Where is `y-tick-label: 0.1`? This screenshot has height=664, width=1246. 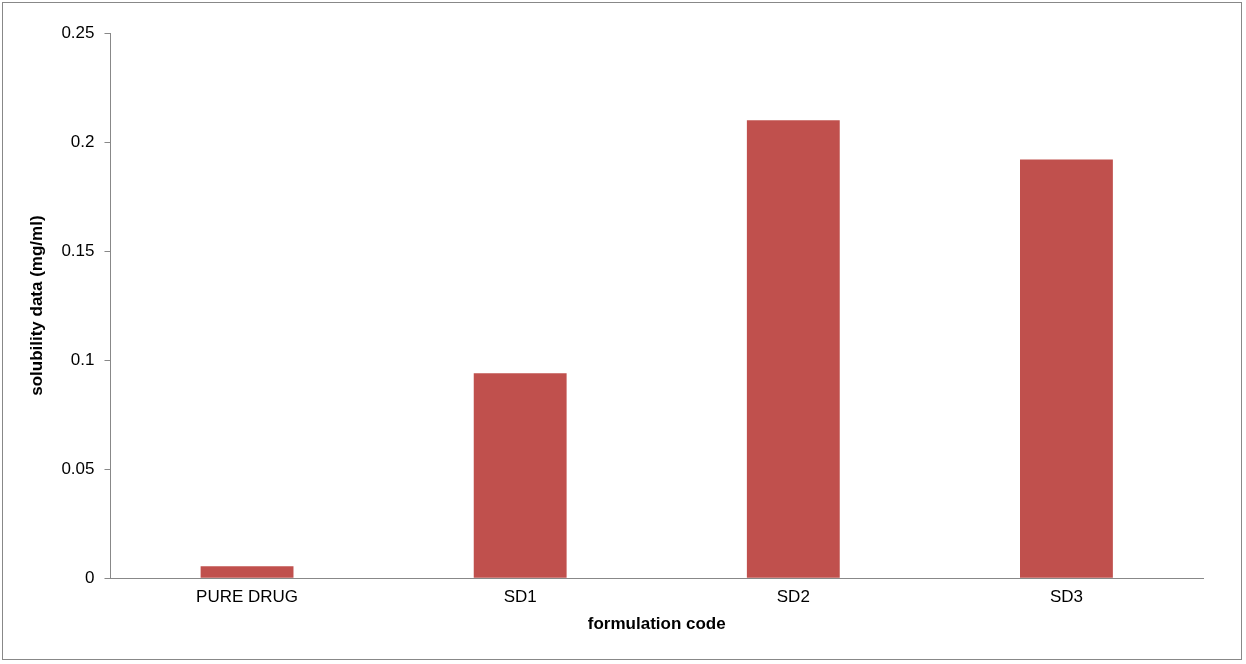 y-tick-label: 0.1 is located at coordinates (82, 359).